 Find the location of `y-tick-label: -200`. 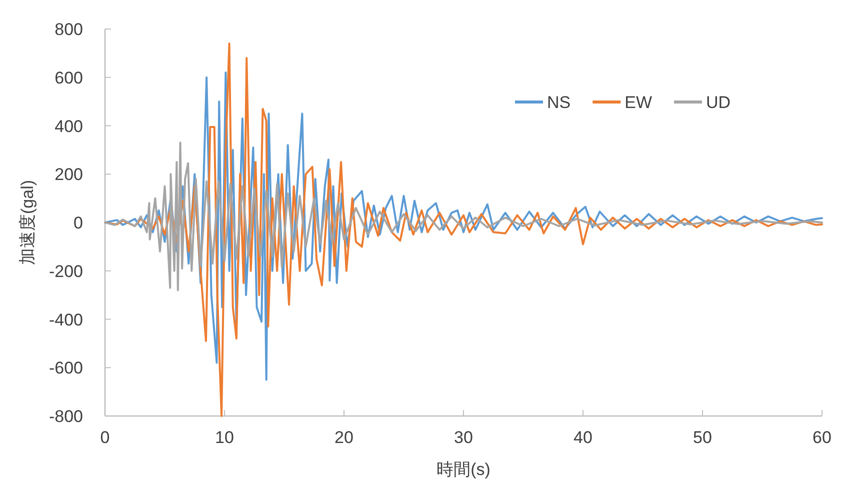

y-tick-label: -200 is located at coordinates (65, 271).